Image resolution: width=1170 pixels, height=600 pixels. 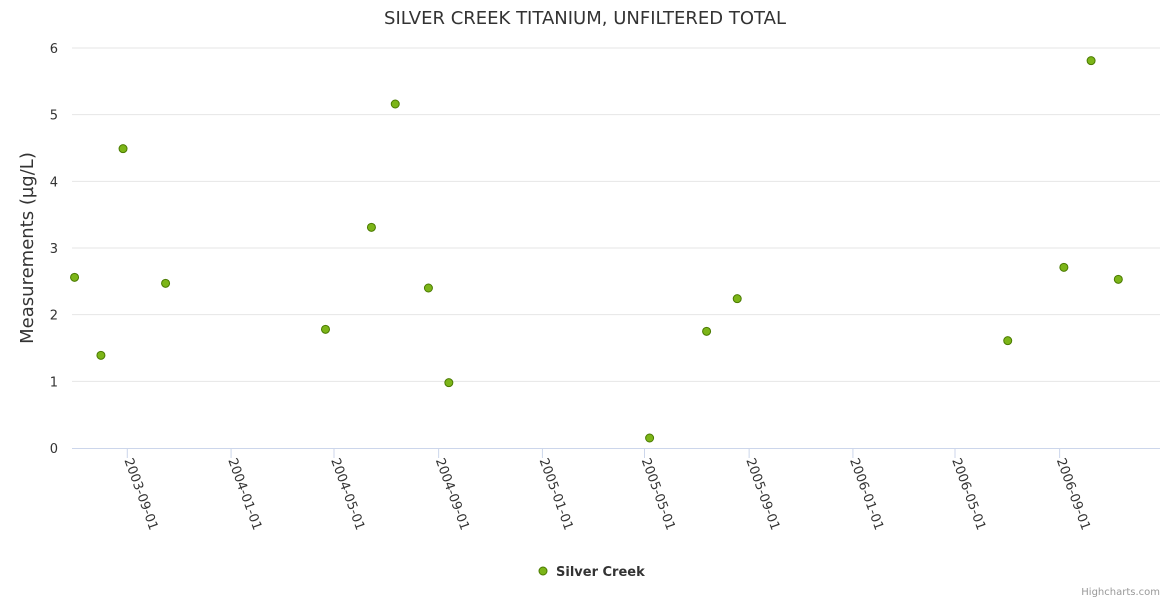 I want to click on y-tick-label: 6, so click(x=54, y=49).